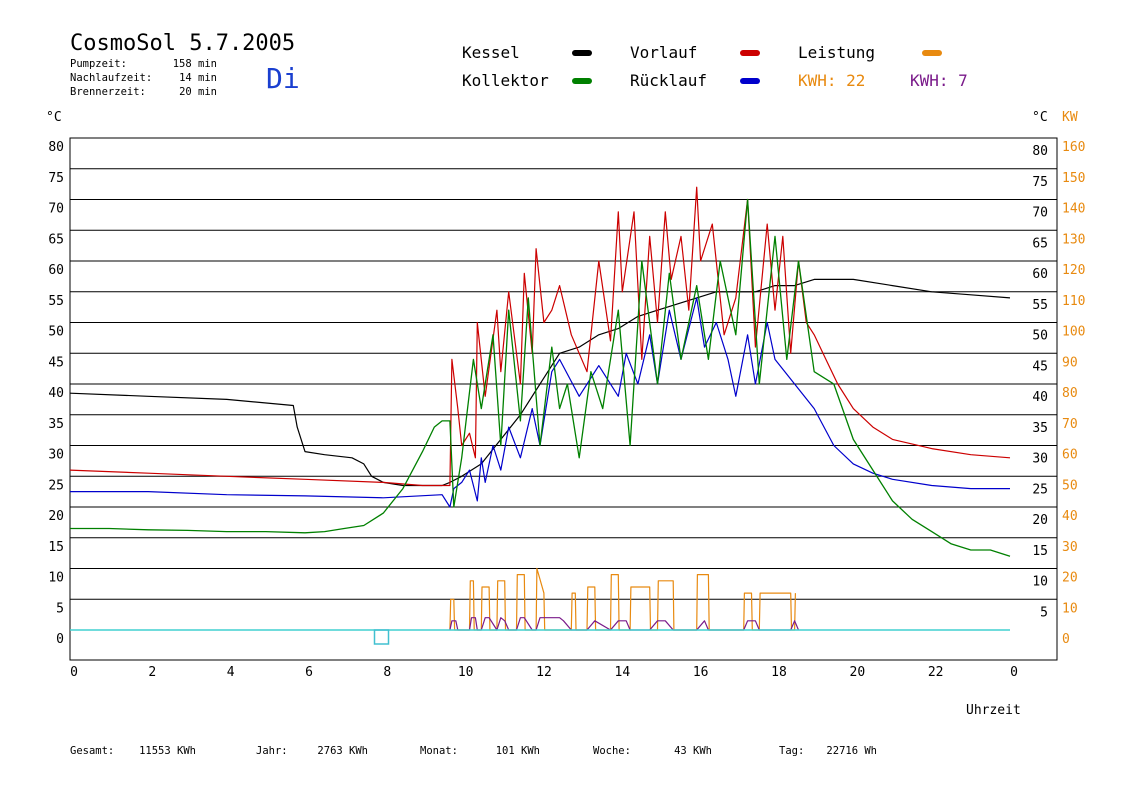  Describe the element at coordinates (108, 92) in the screenshot. I see `info-label: Brennerzeit:` at that location.